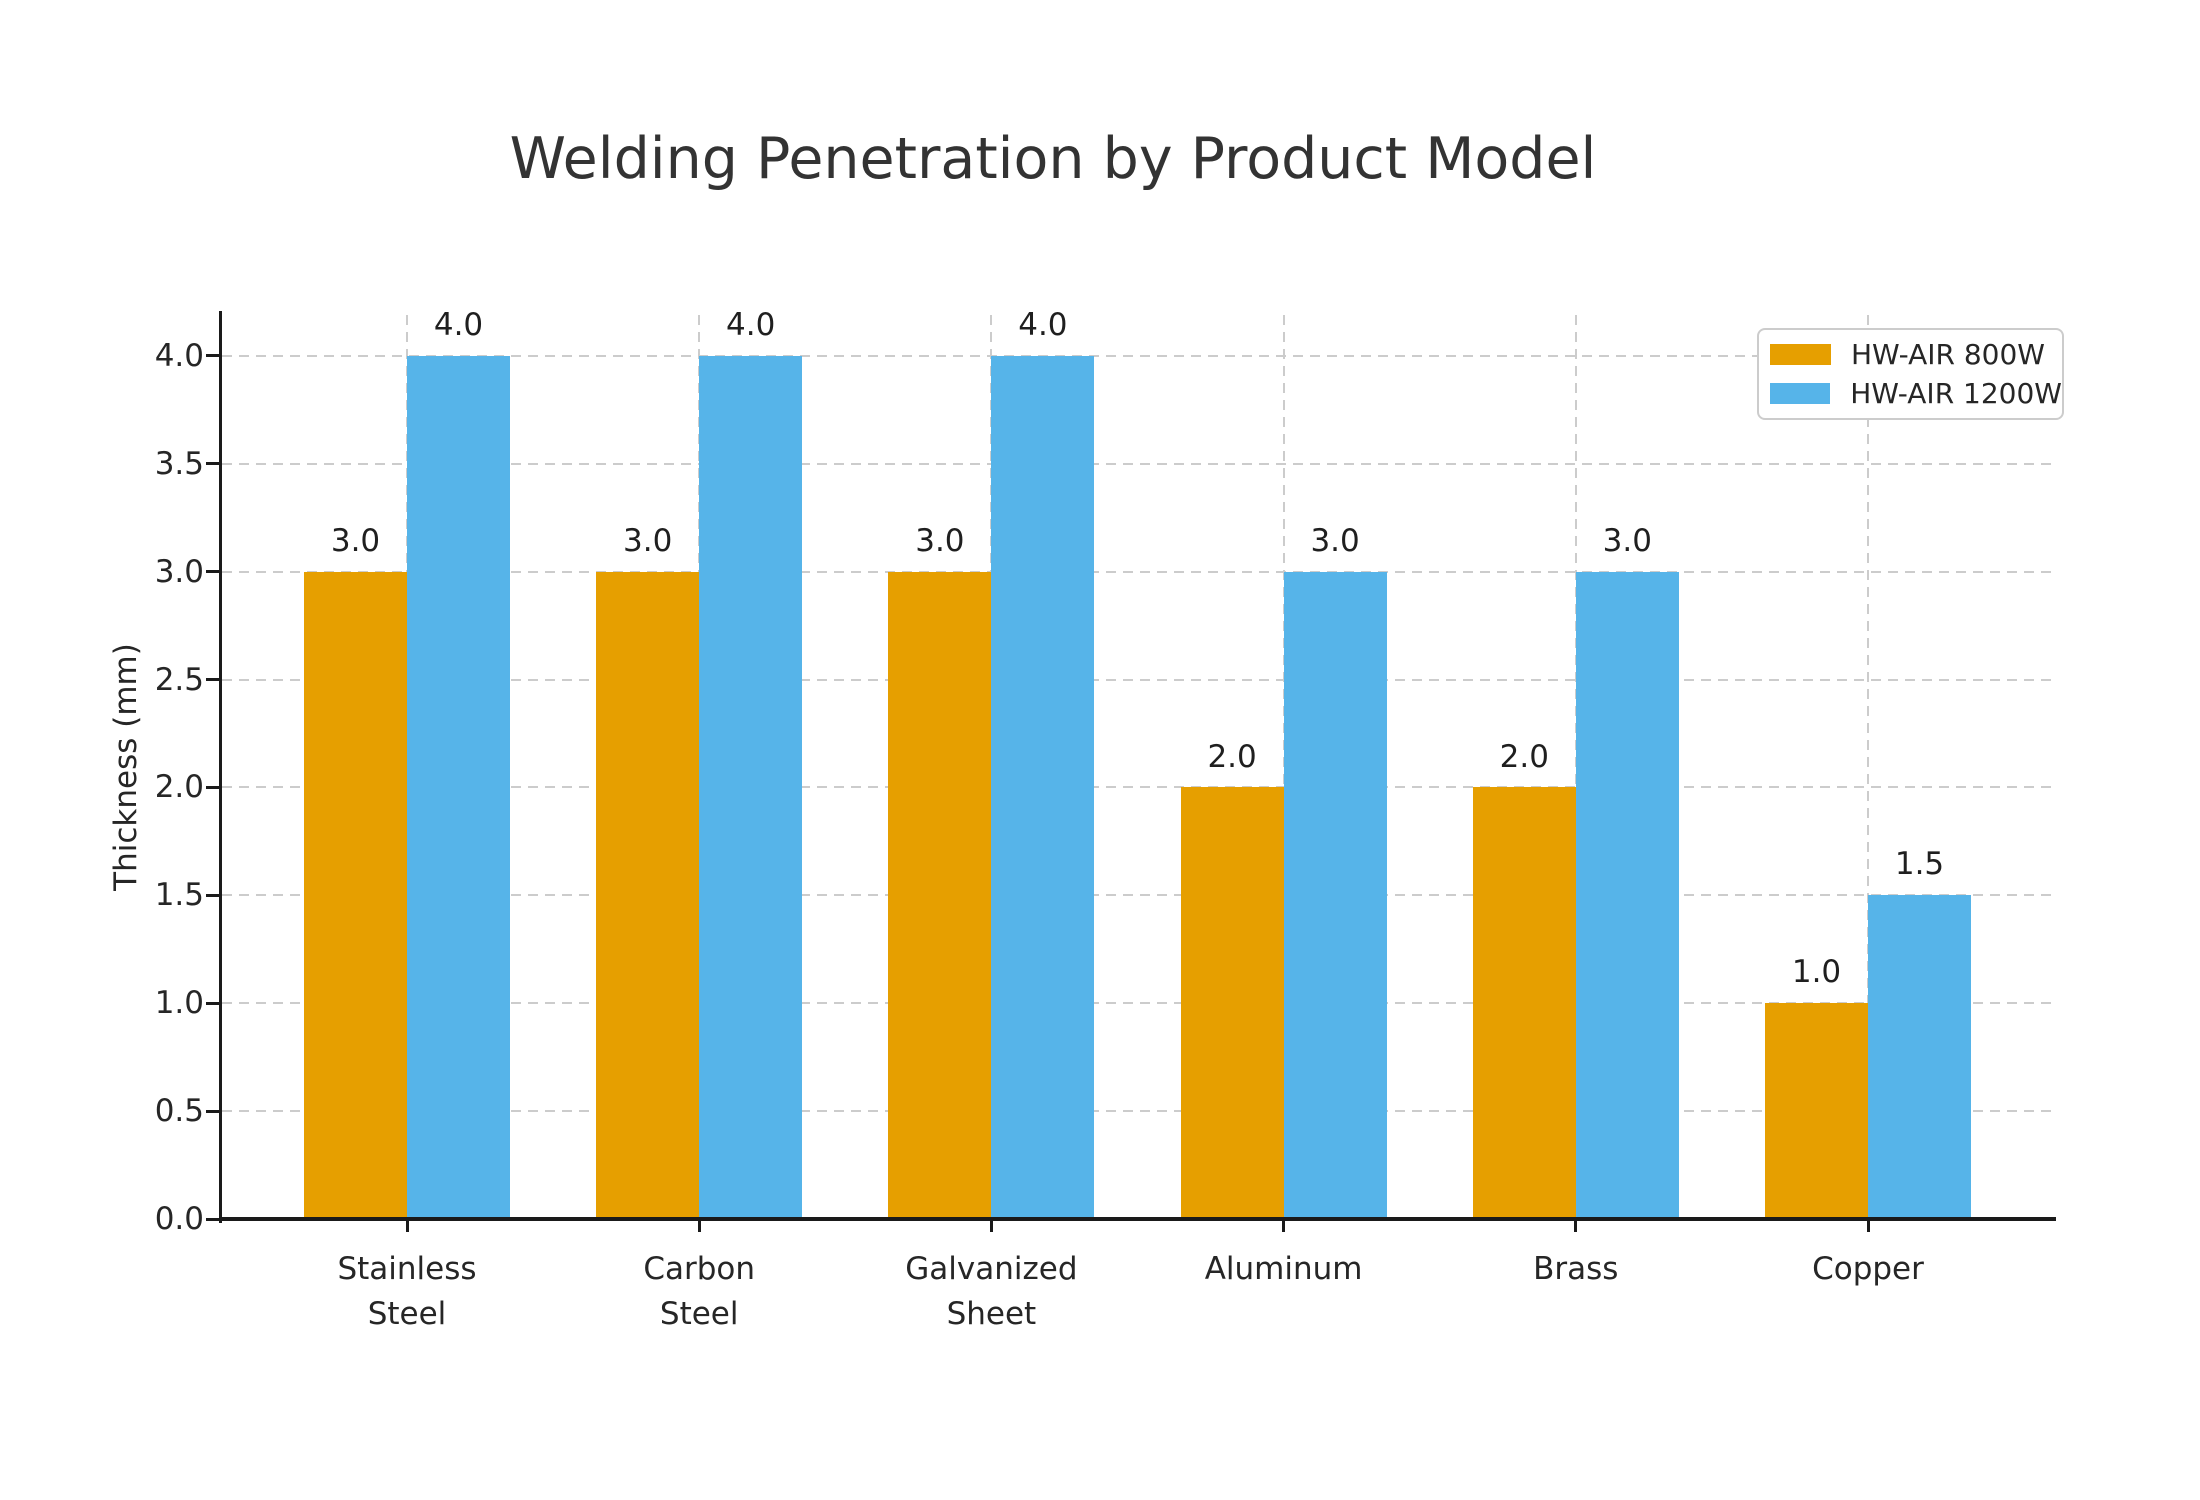 Image resolution: width=2200 pixels, height=1500 pixels. I want to click on y-tick-label: 2.5, so click(179, 679).